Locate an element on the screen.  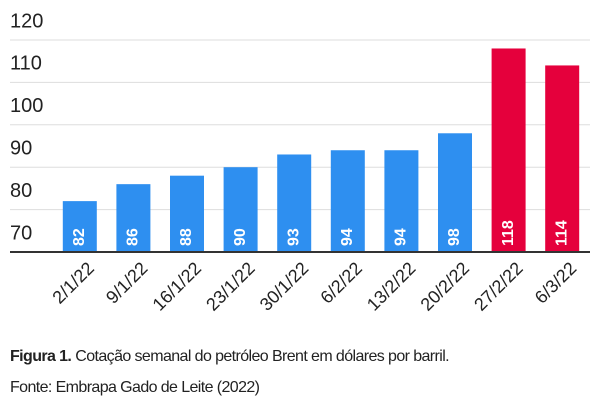
x-tick-label: 13/2/22 is located at coordinates (391, 286).